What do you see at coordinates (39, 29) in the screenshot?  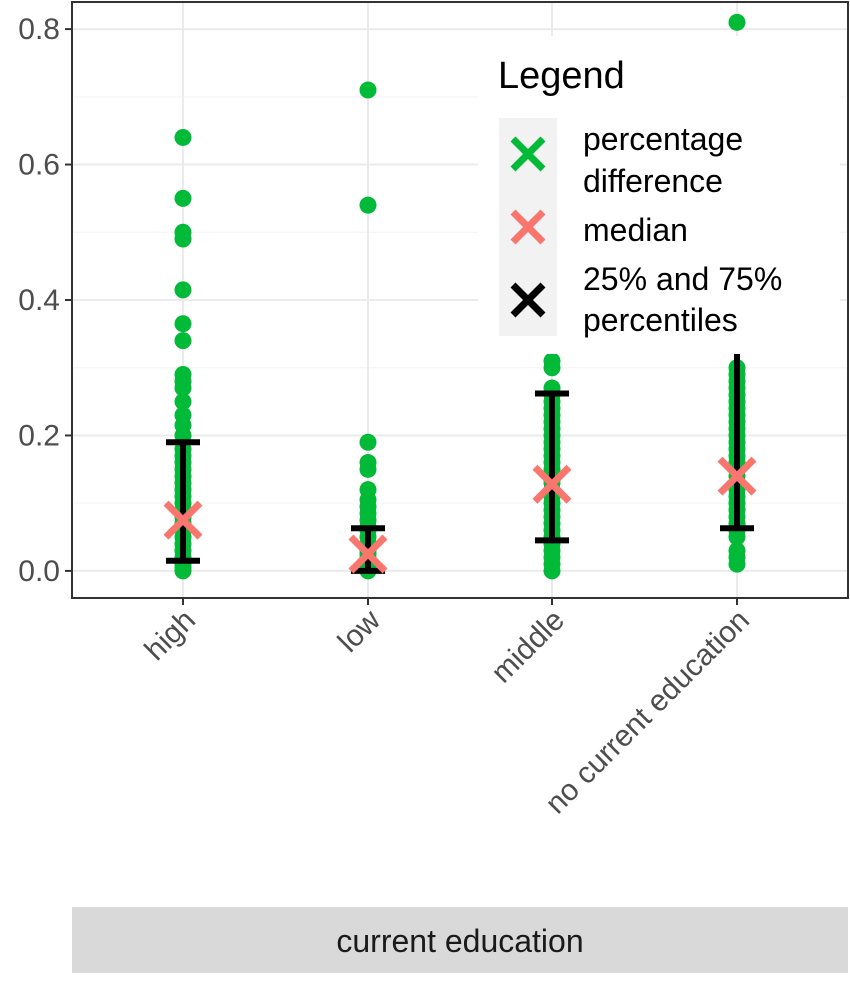 I see `y-tick-label: 0.8` at bounding box center [39, 29].